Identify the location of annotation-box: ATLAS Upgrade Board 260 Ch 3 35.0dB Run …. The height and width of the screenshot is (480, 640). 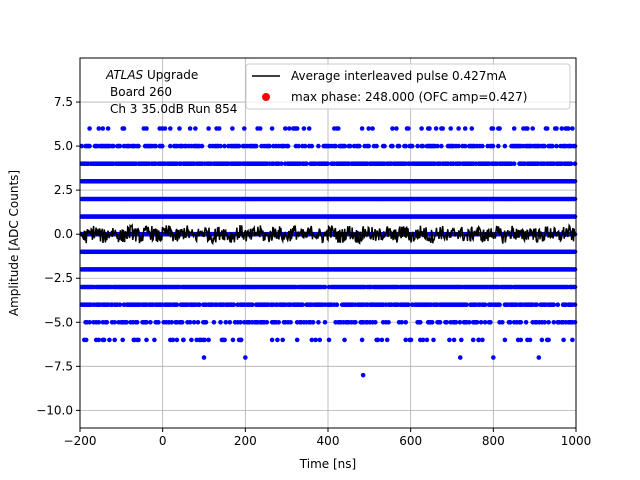
(171, 92).